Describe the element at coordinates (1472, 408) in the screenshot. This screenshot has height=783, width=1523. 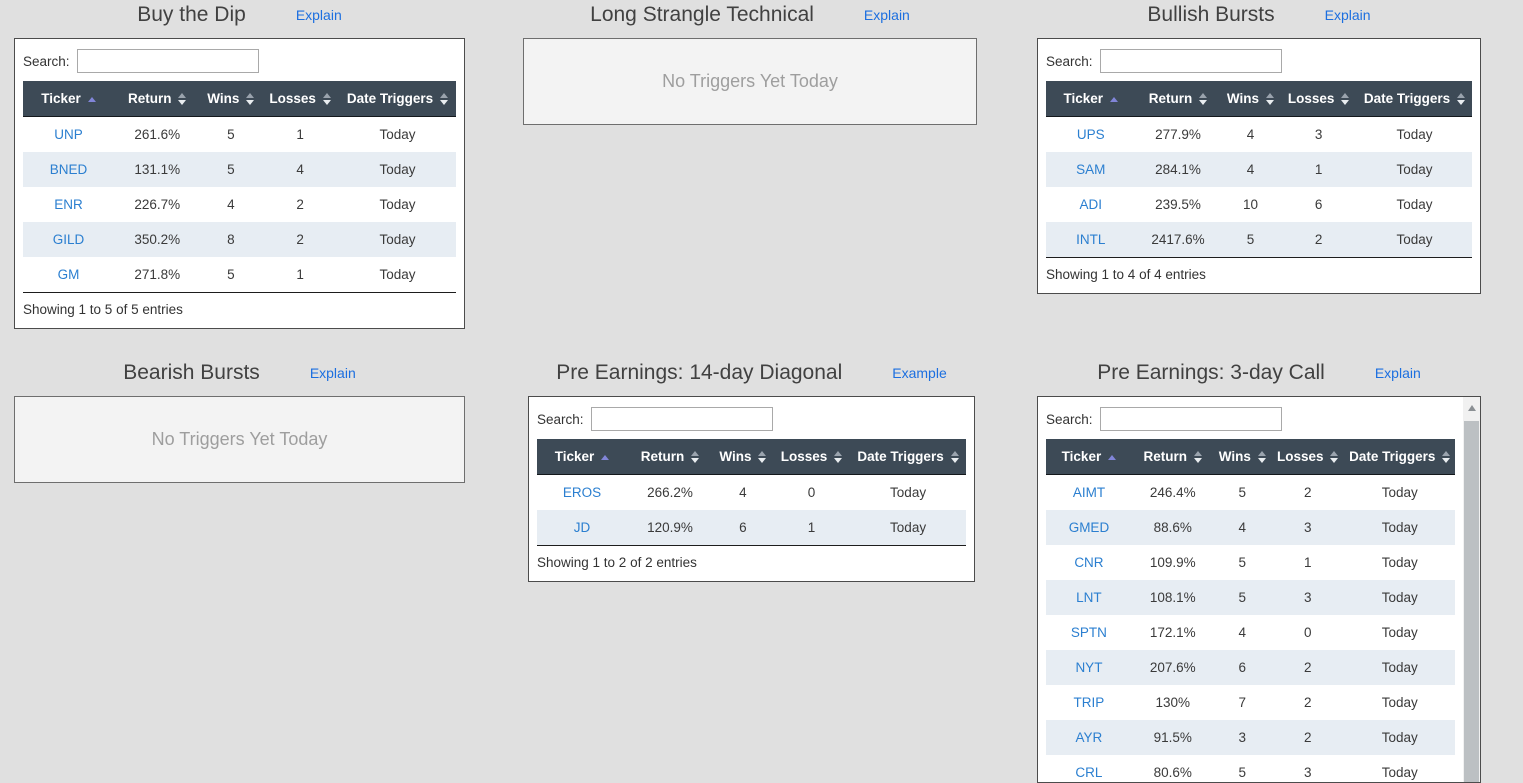
I see `scrollbar-up-arrow-icon` at that location.